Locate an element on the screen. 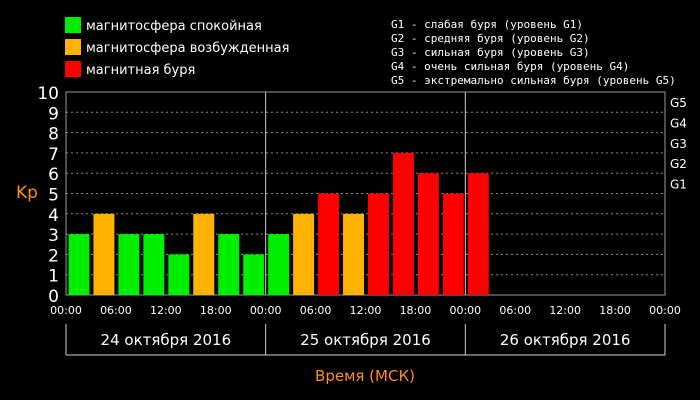 The height and width of the screenshot is (400, 700). x-axis-label: Время (МСК) is located at coordinates (365, 376).